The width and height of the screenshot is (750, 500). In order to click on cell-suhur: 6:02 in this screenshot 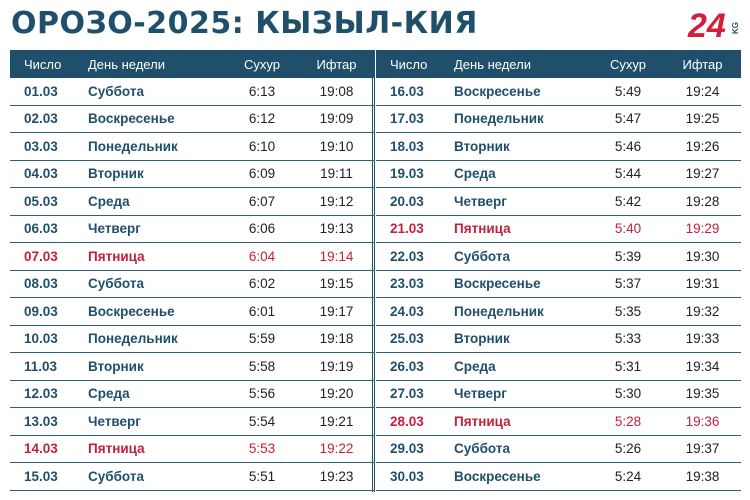, I will do `click(262, 284)`.